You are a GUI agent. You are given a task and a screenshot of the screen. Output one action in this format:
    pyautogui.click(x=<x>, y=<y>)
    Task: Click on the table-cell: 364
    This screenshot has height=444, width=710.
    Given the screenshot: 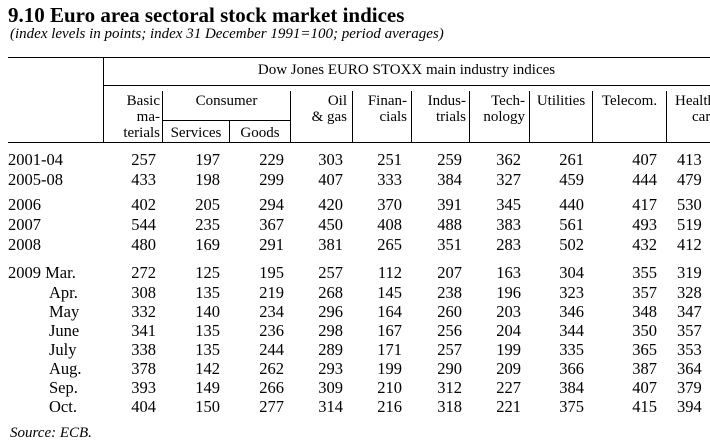 What is the action you would take?
    pyautogui.click(x=689, y=368)
    